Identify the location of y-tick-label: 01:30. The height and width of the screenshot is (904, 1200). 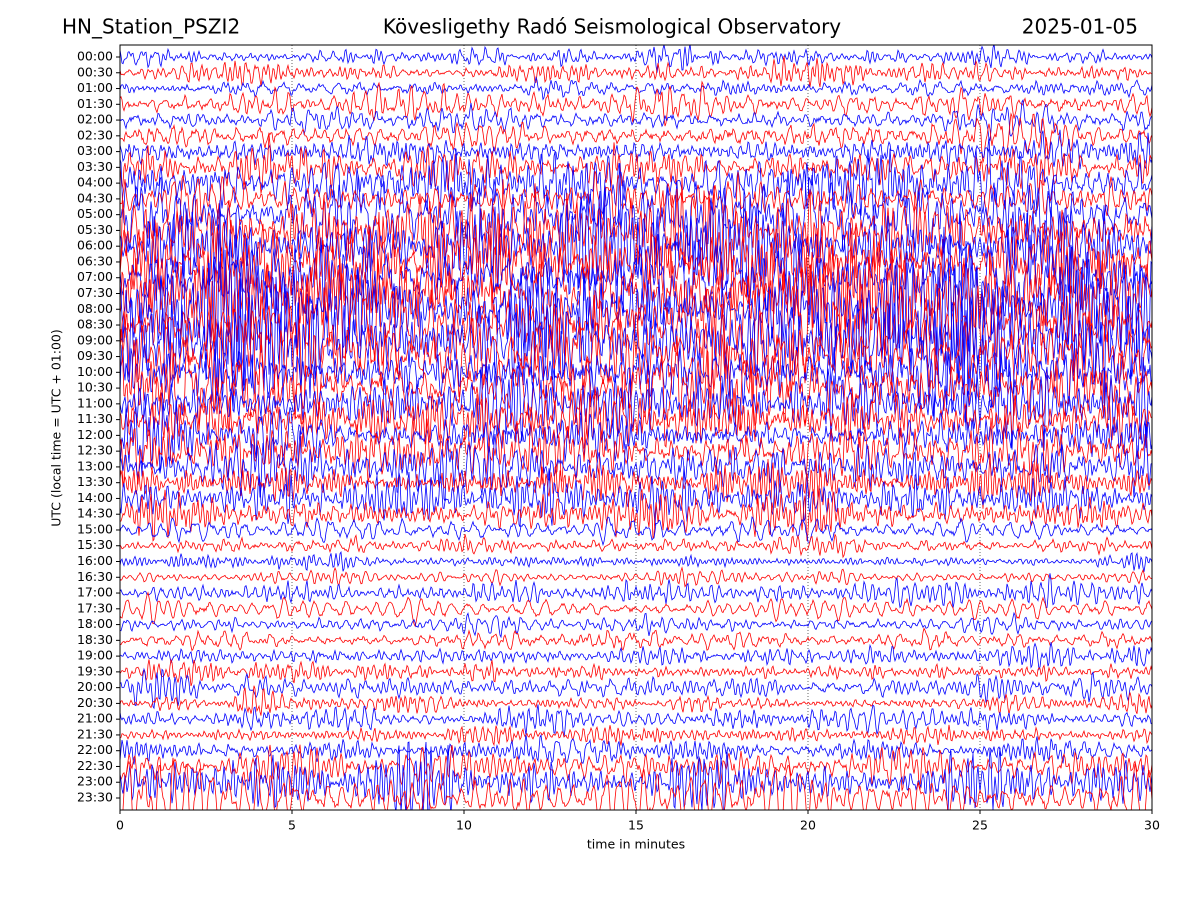
(95, 103).